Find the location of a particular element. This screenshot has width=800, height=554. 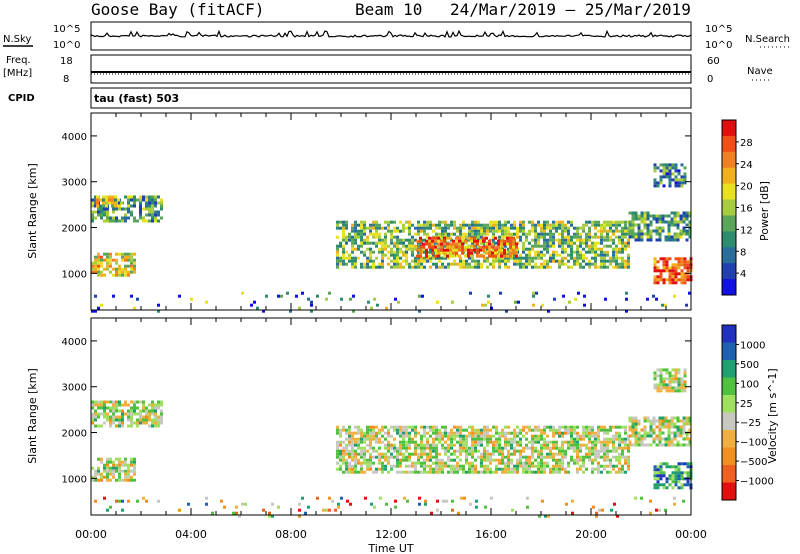

freq-panel: Freq. [MHz] 18 8 60 0 Nave is located at coordinates (388, 69).